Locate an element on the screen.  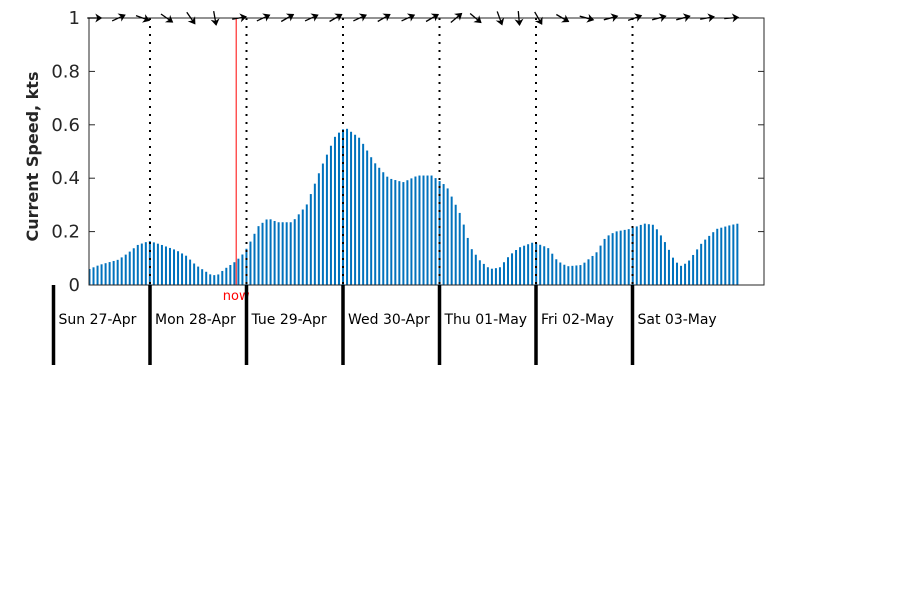
now-marker: now is located at coordinates (236, 161).